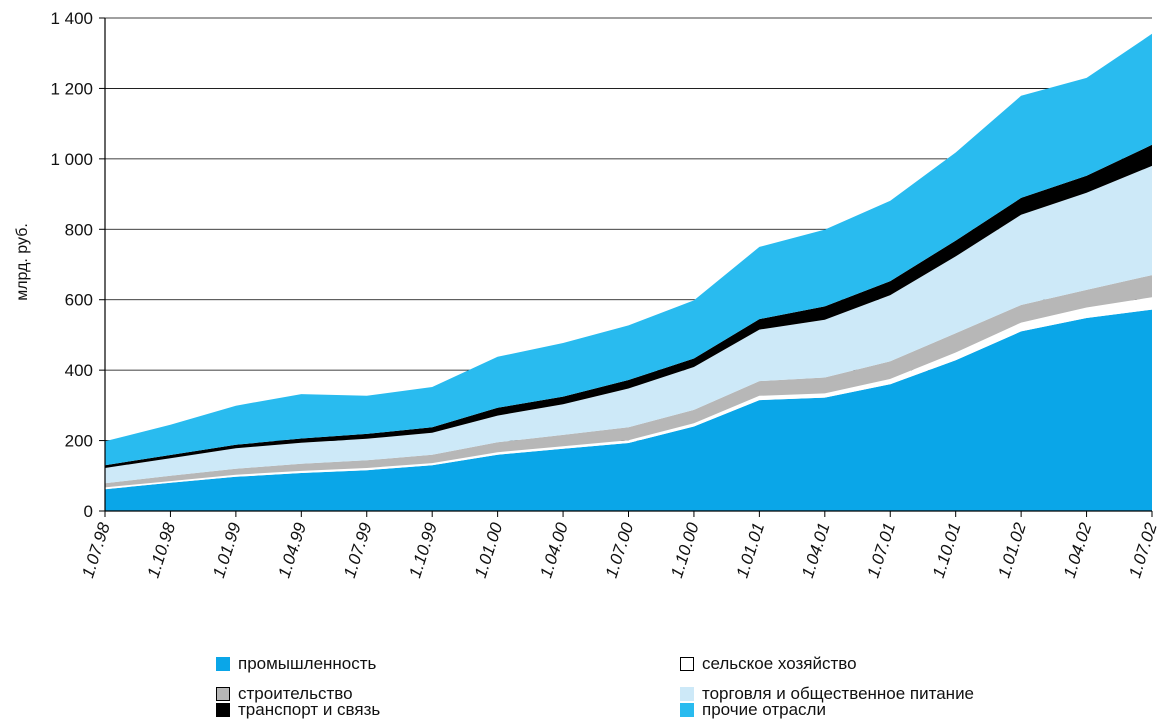  I want to click on x-tick-label: 1.10.98, so click(162, 550).